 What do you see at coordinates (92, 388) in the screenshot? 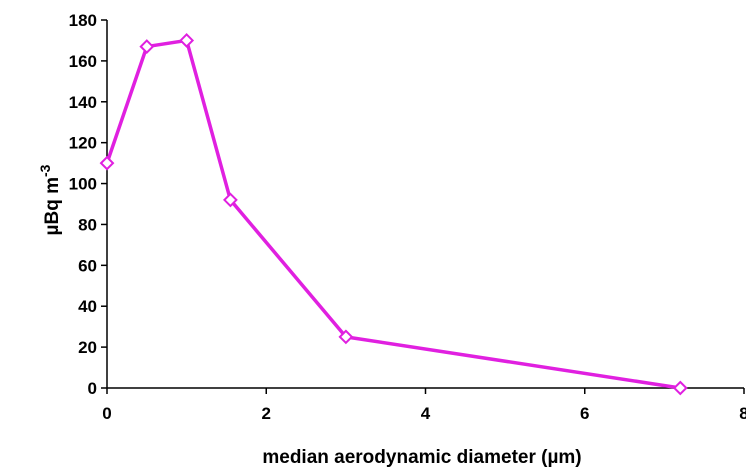
I see `y-tick-label: 0` at bounding box center [92, 388].